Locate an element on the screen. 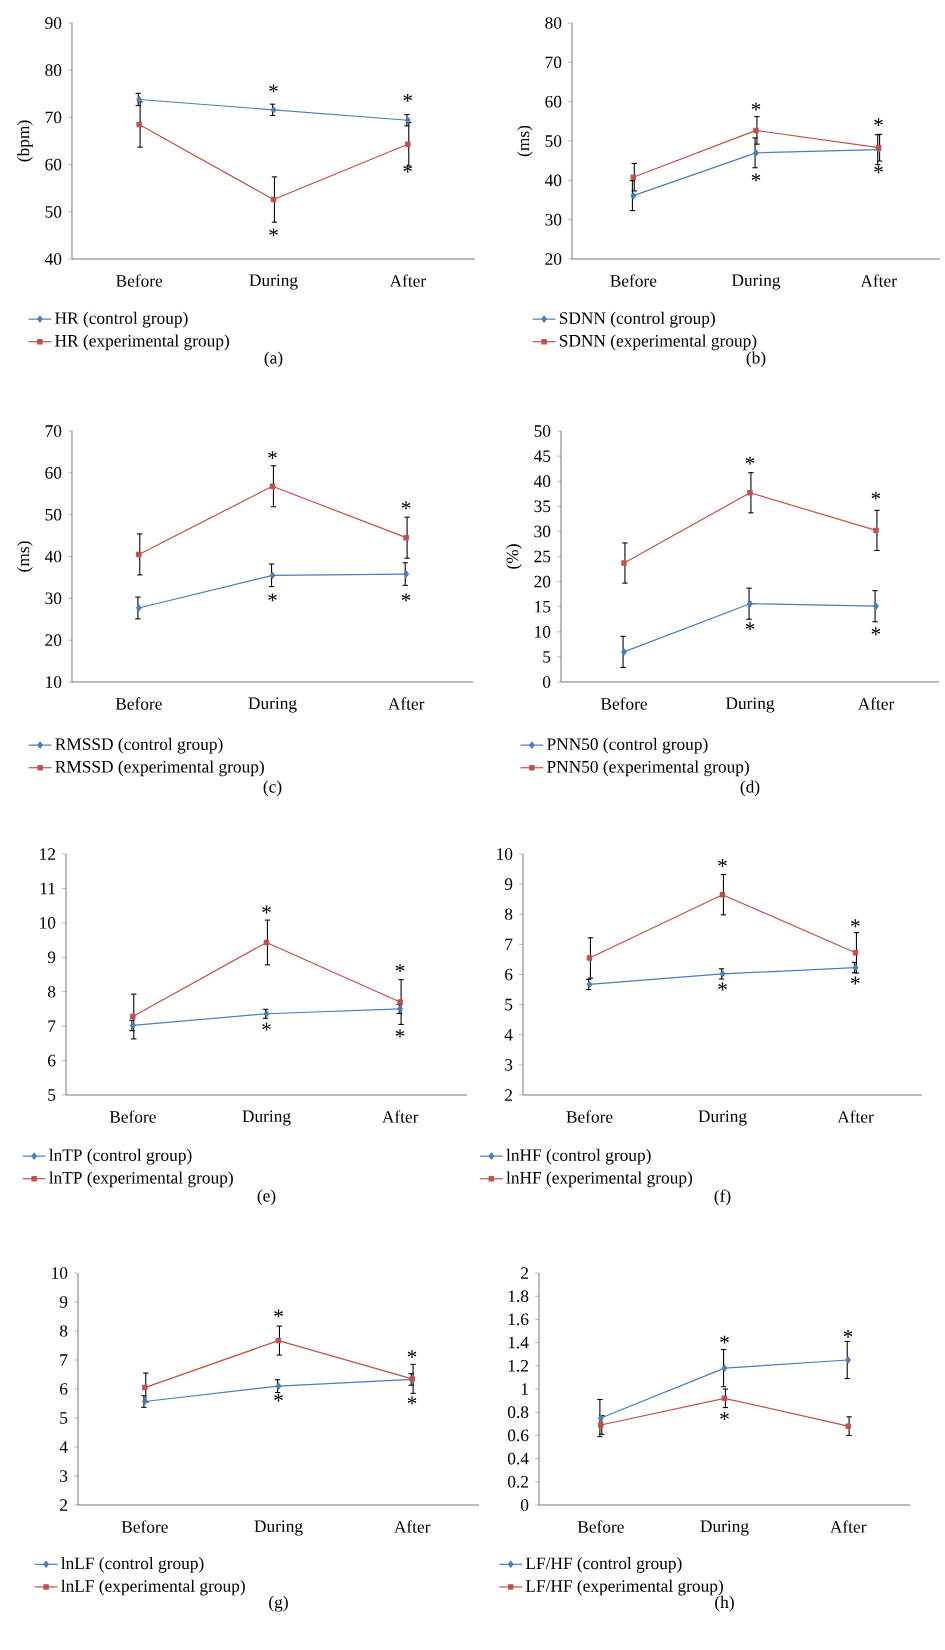 This screenshot has width=945, height=1650. text: (b) is located at coordinates (756, 359).